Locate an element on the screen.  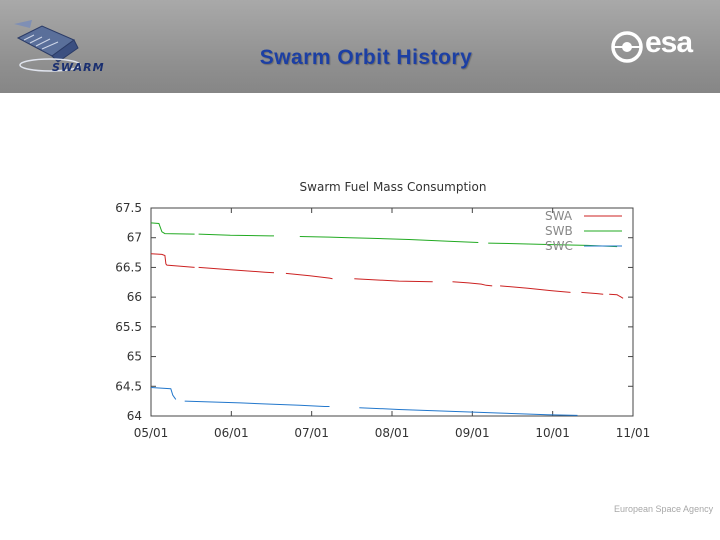
legend-label-swa: SWA is located at coordinates (559, 216).